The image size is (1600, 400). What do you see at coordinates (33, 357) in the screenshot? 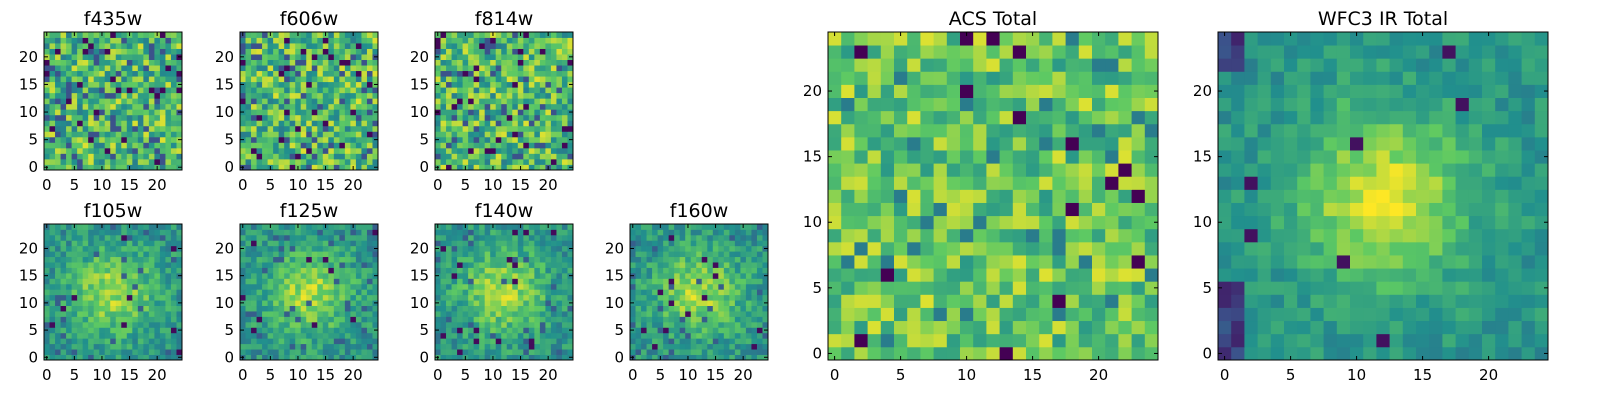
I see `y-tick-label: 0` at bounding box center [33, 357].